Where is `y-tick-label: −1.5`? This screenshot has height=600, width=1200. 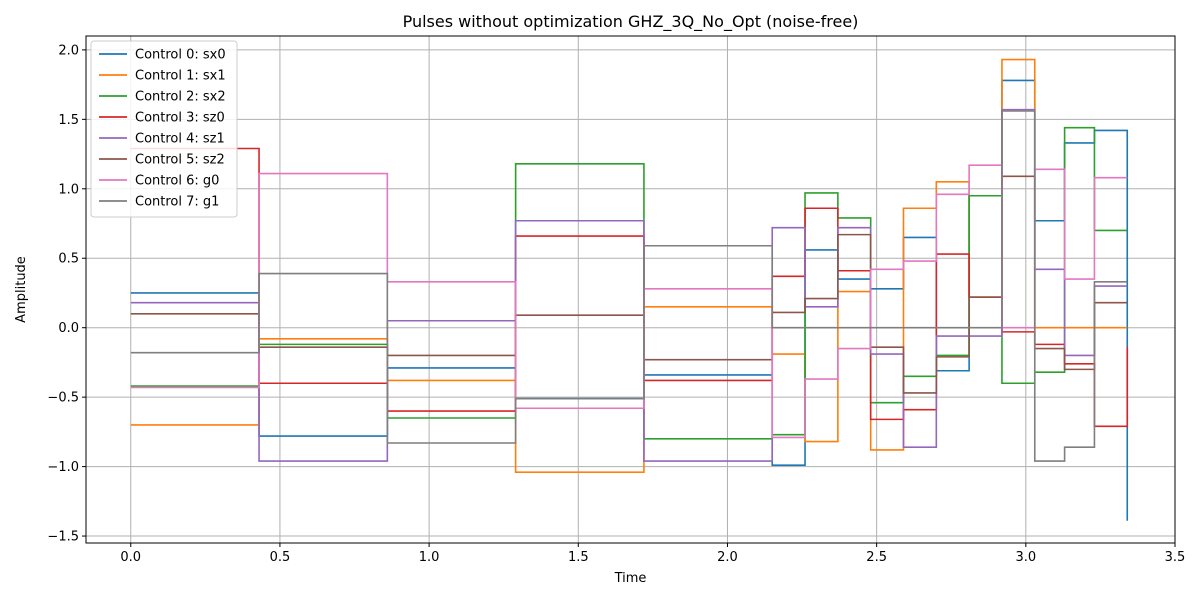 y-tick-label: −1.5 is located at coordinates (63, 537).